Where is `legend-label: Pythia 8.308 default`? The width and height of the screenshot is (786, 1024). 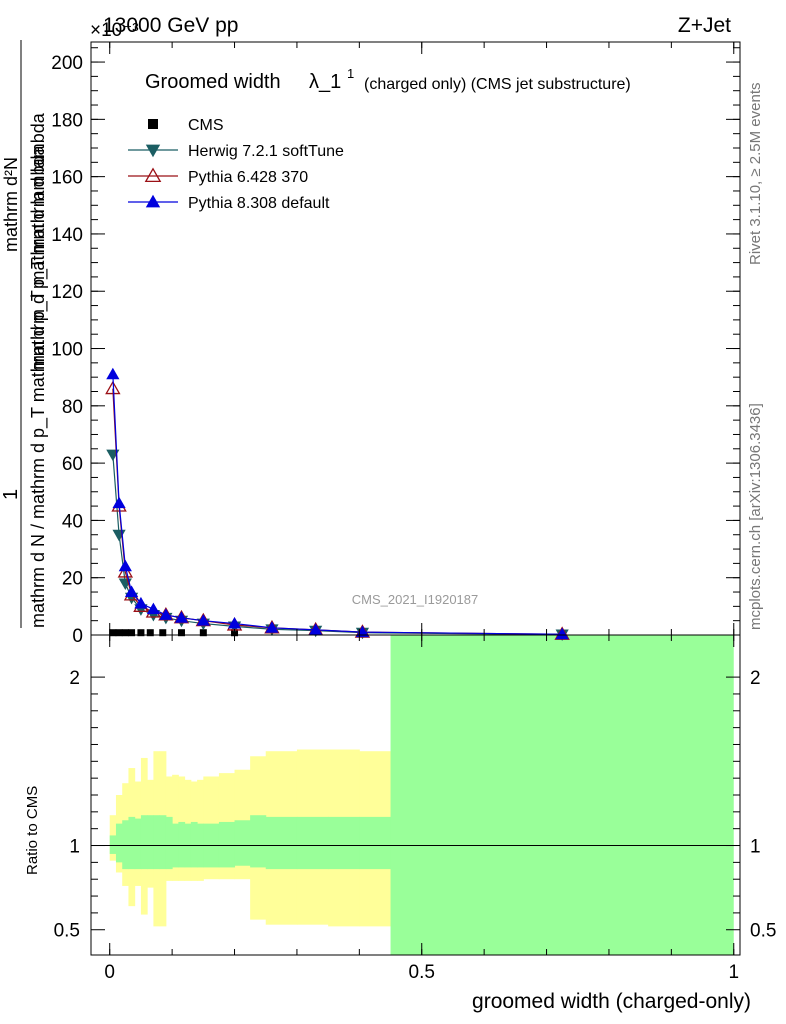 legend-label: Pythia 8.308 default is located at coordinates (259, 203).